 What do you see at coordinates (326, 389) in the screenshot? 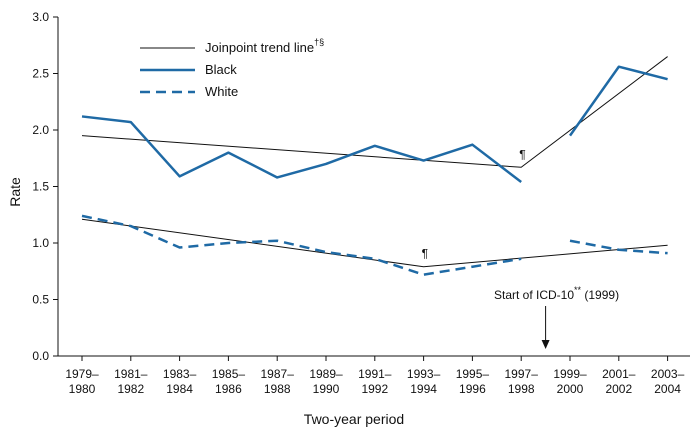
I see `x-tick-label-line2: 1990` at bounding box center [326, 389].